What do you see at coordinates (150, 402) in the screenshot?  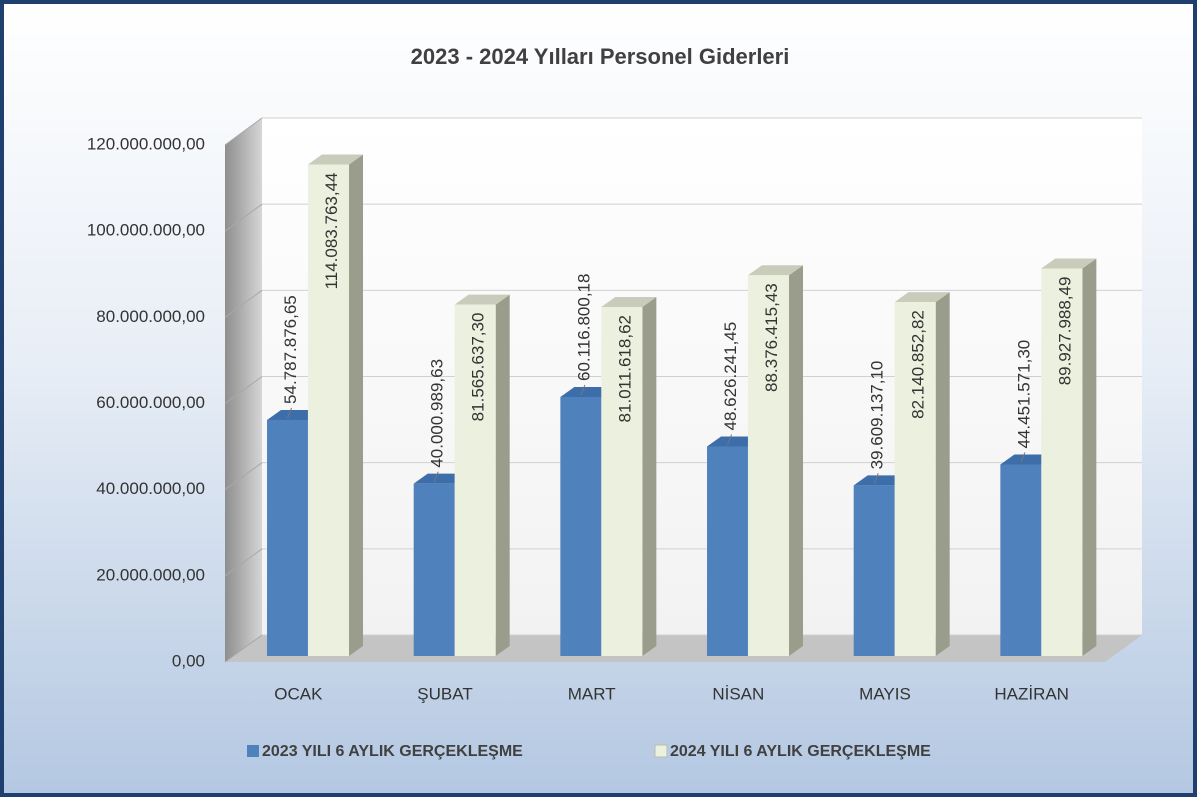 I see `y-tick-label: 60.000.000,00` at bounding box center [150, 402].